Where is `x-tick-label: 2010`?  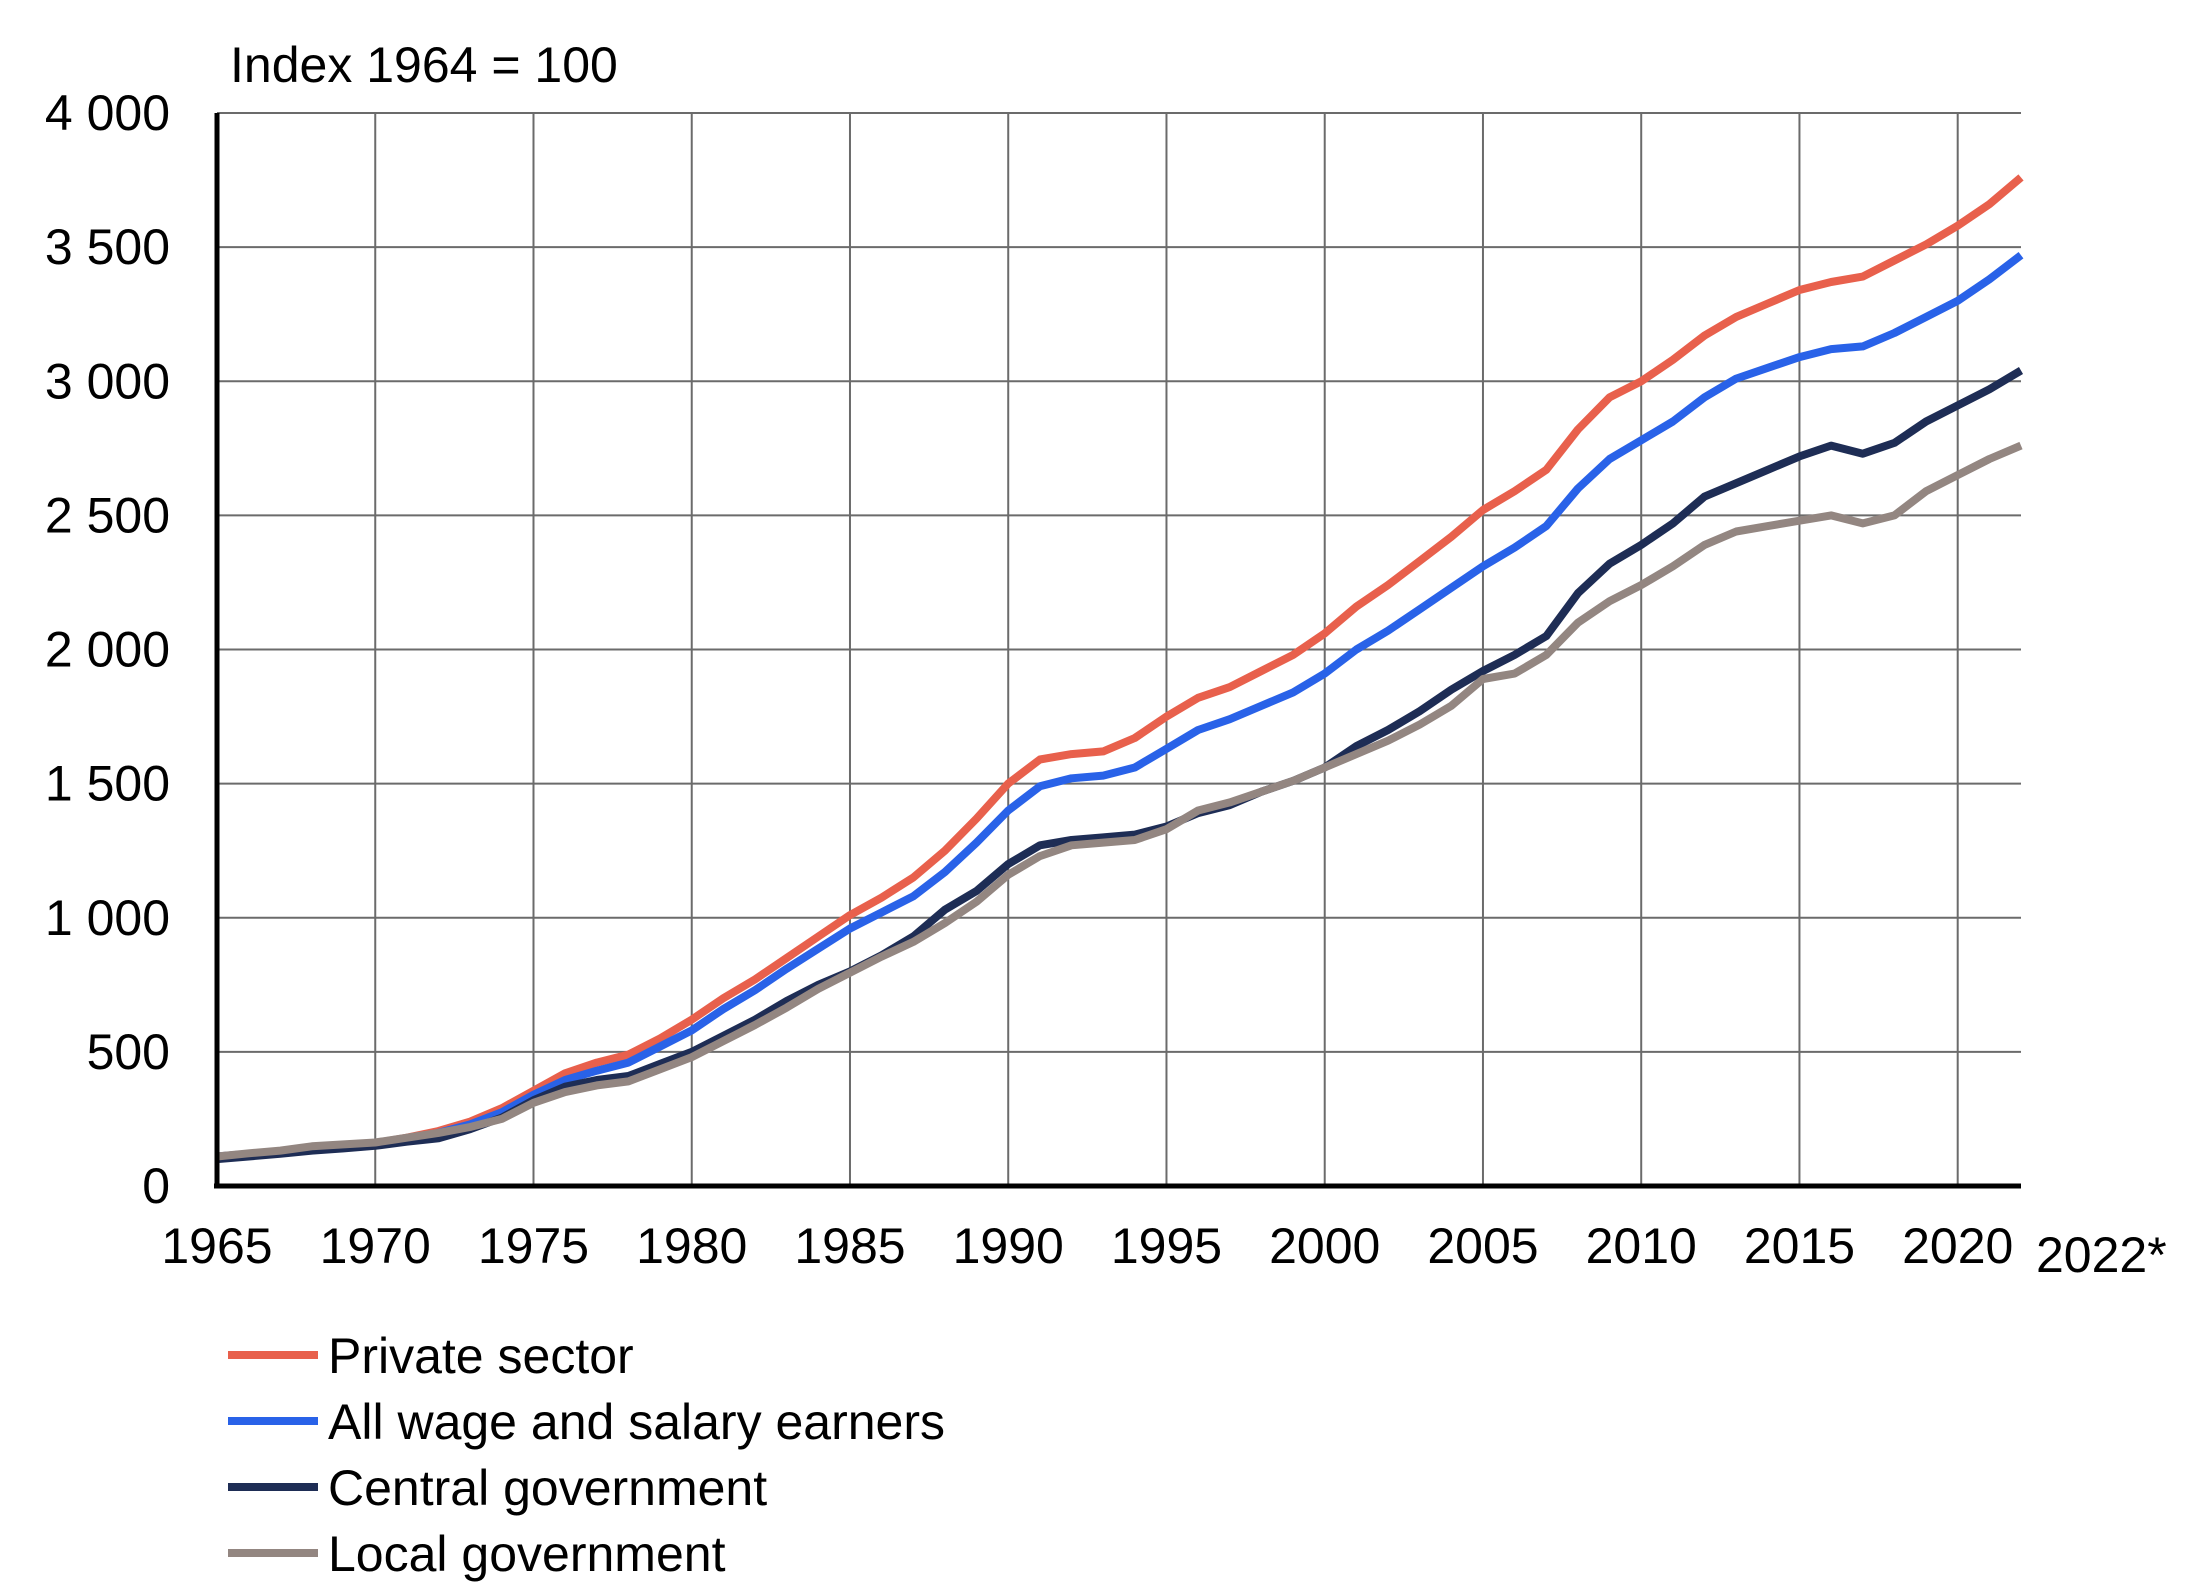
x-tick-label: 2010 is located at coordinates (1641, 1246).